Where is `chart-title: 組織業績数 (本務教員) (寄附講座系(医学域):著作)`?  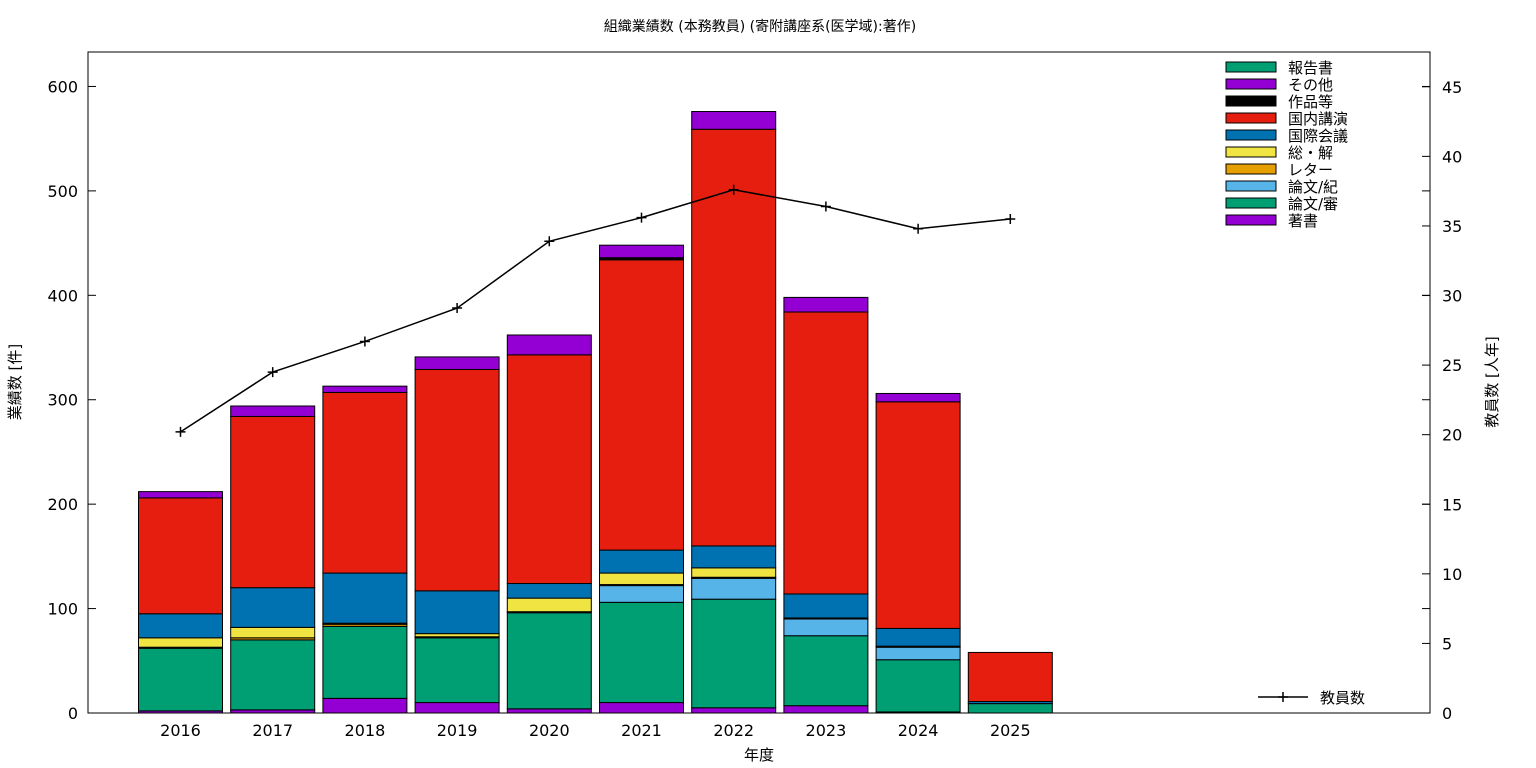 chart-title: 組織業績数 (本務教員) (寄附講座系(医学域):著作) is located at coordinates (760, 26).